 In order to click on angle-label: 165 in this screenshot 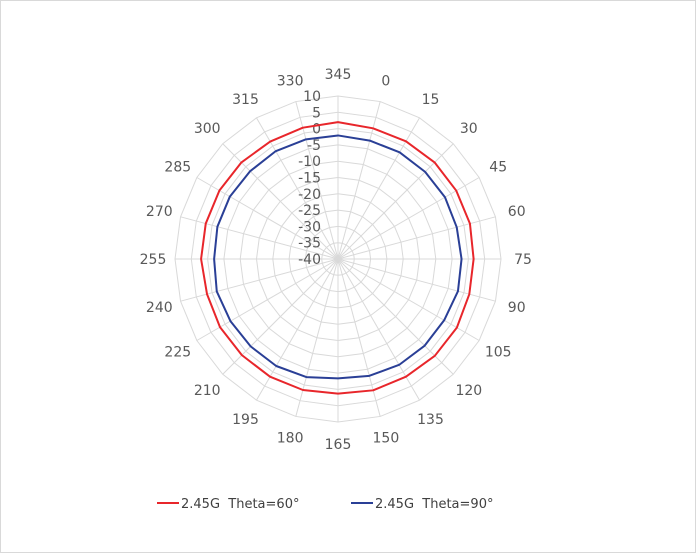, I will do `click(338, 445)`.